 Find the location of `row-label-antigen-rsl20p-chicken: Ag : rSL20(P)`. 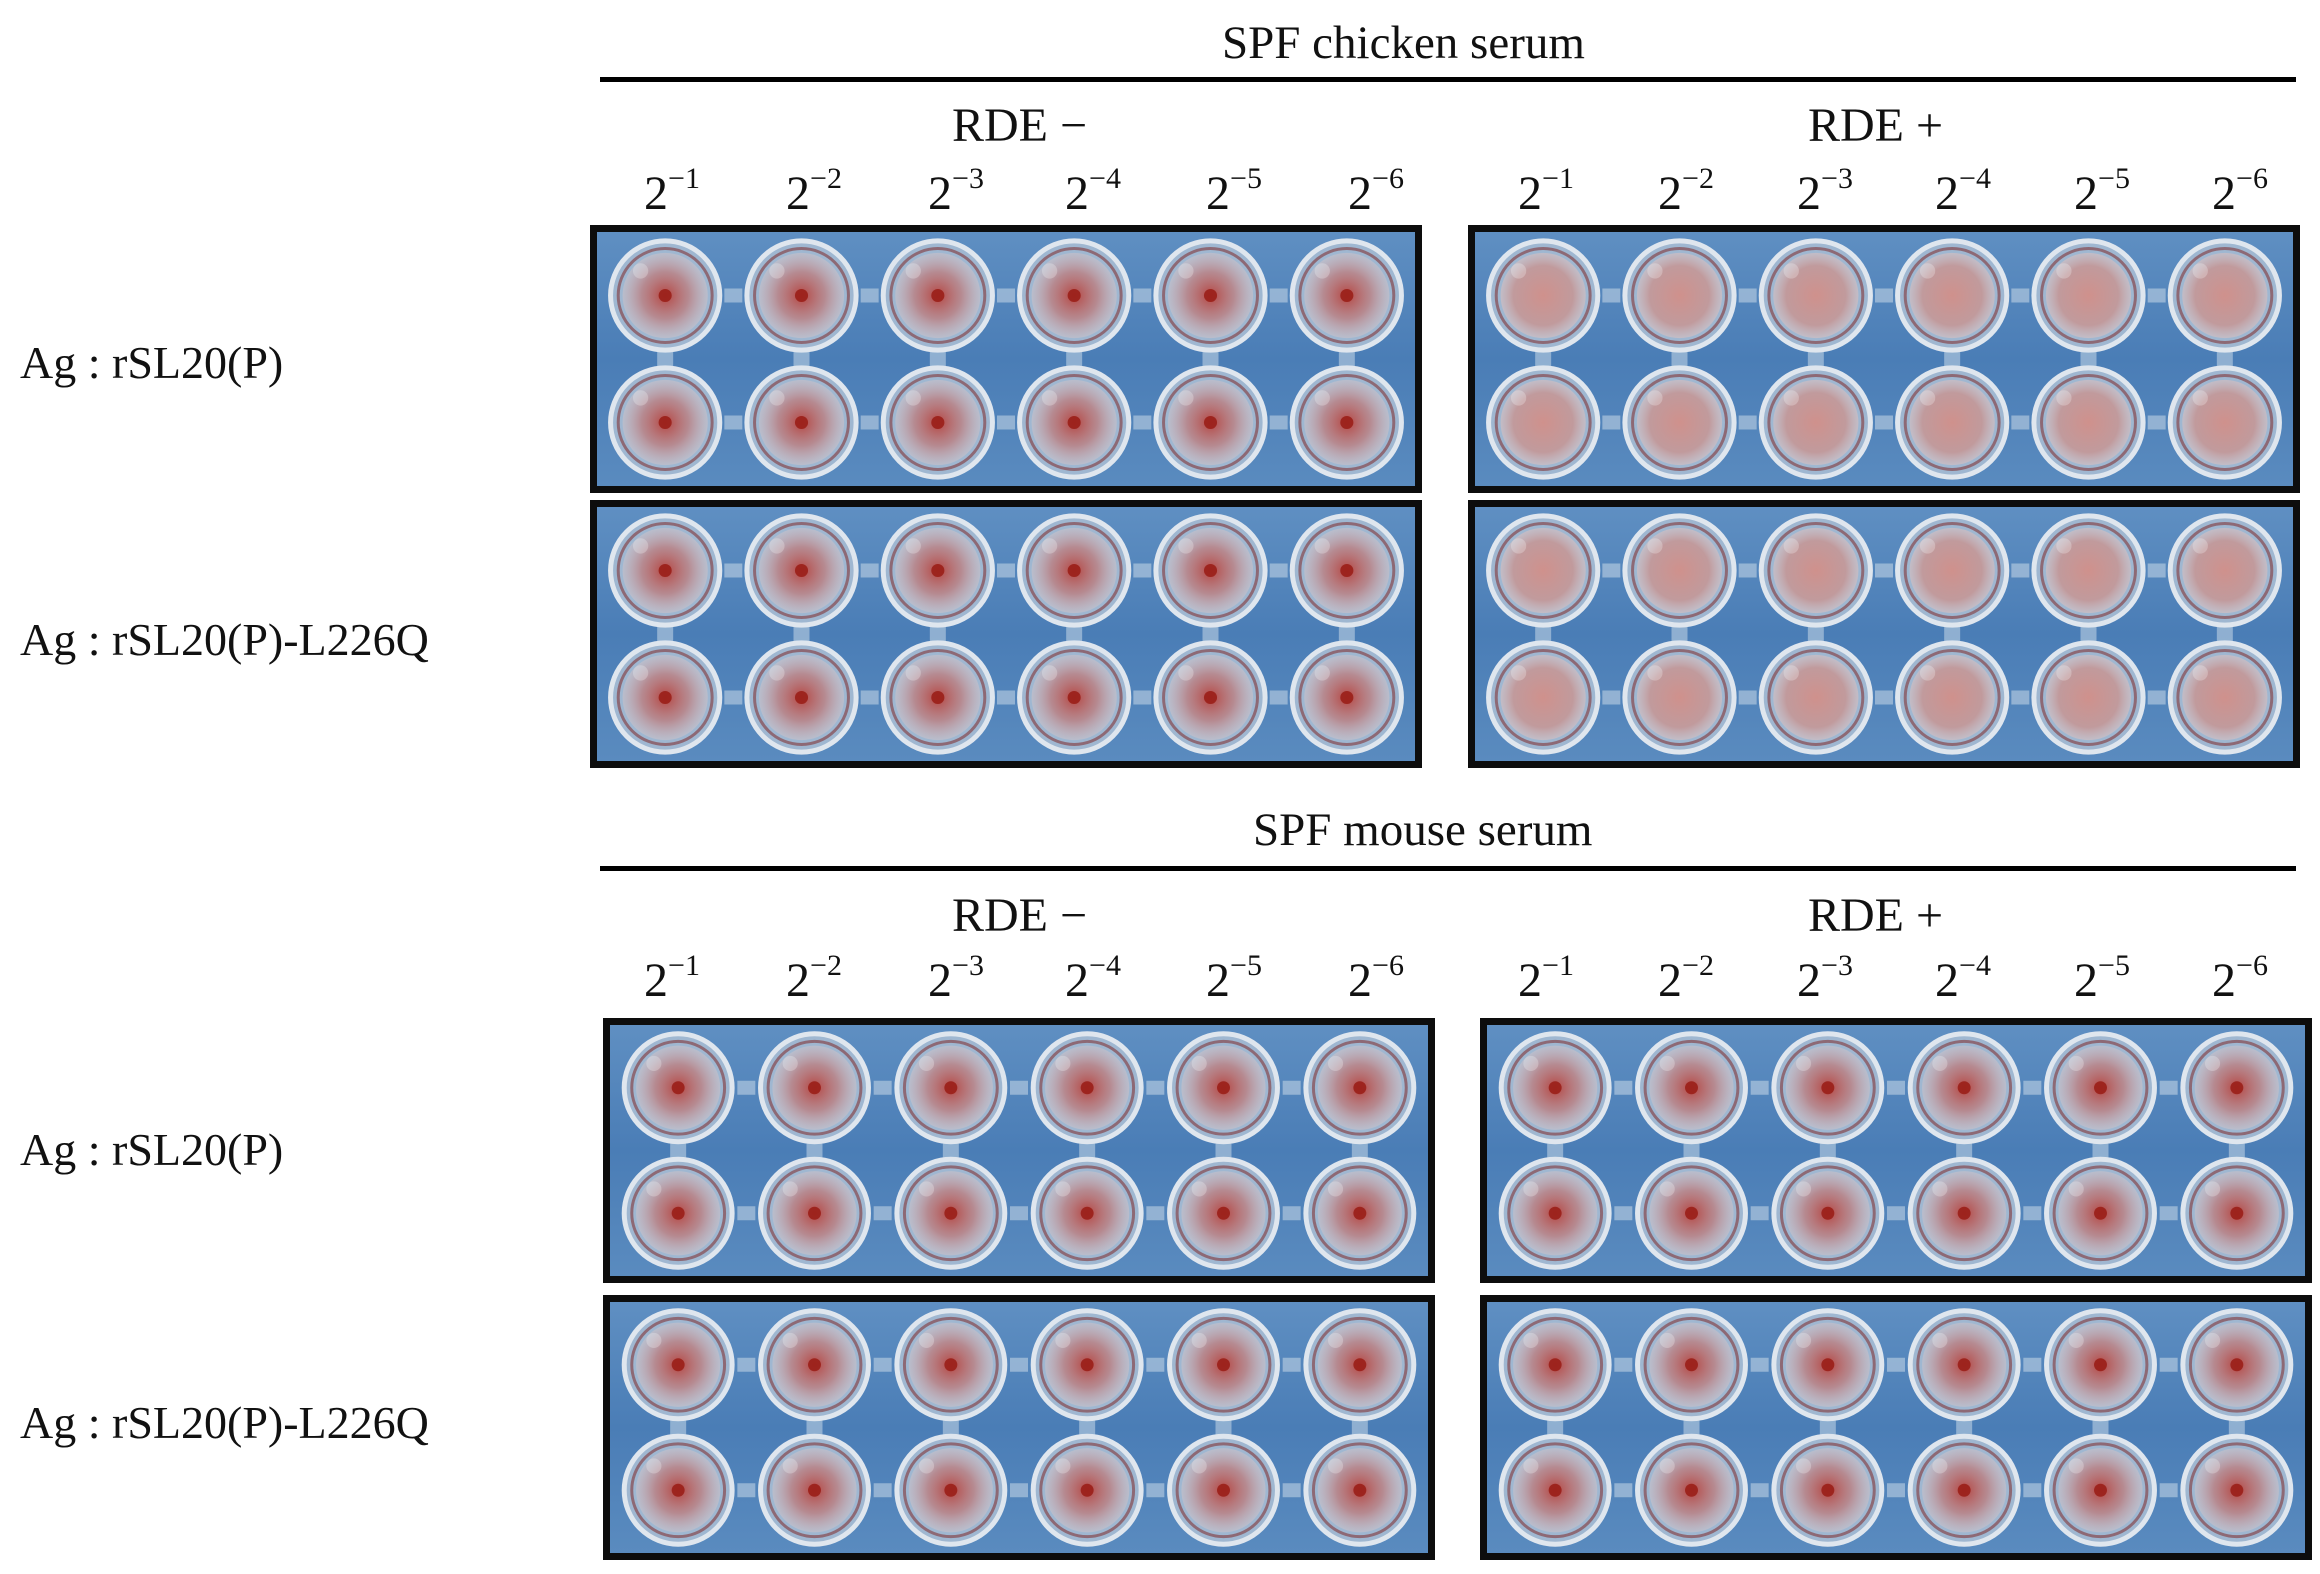

row-label-antigen-rsl20p-chicken: Ag : rSL20(P) is located at coordinates (152, 362).